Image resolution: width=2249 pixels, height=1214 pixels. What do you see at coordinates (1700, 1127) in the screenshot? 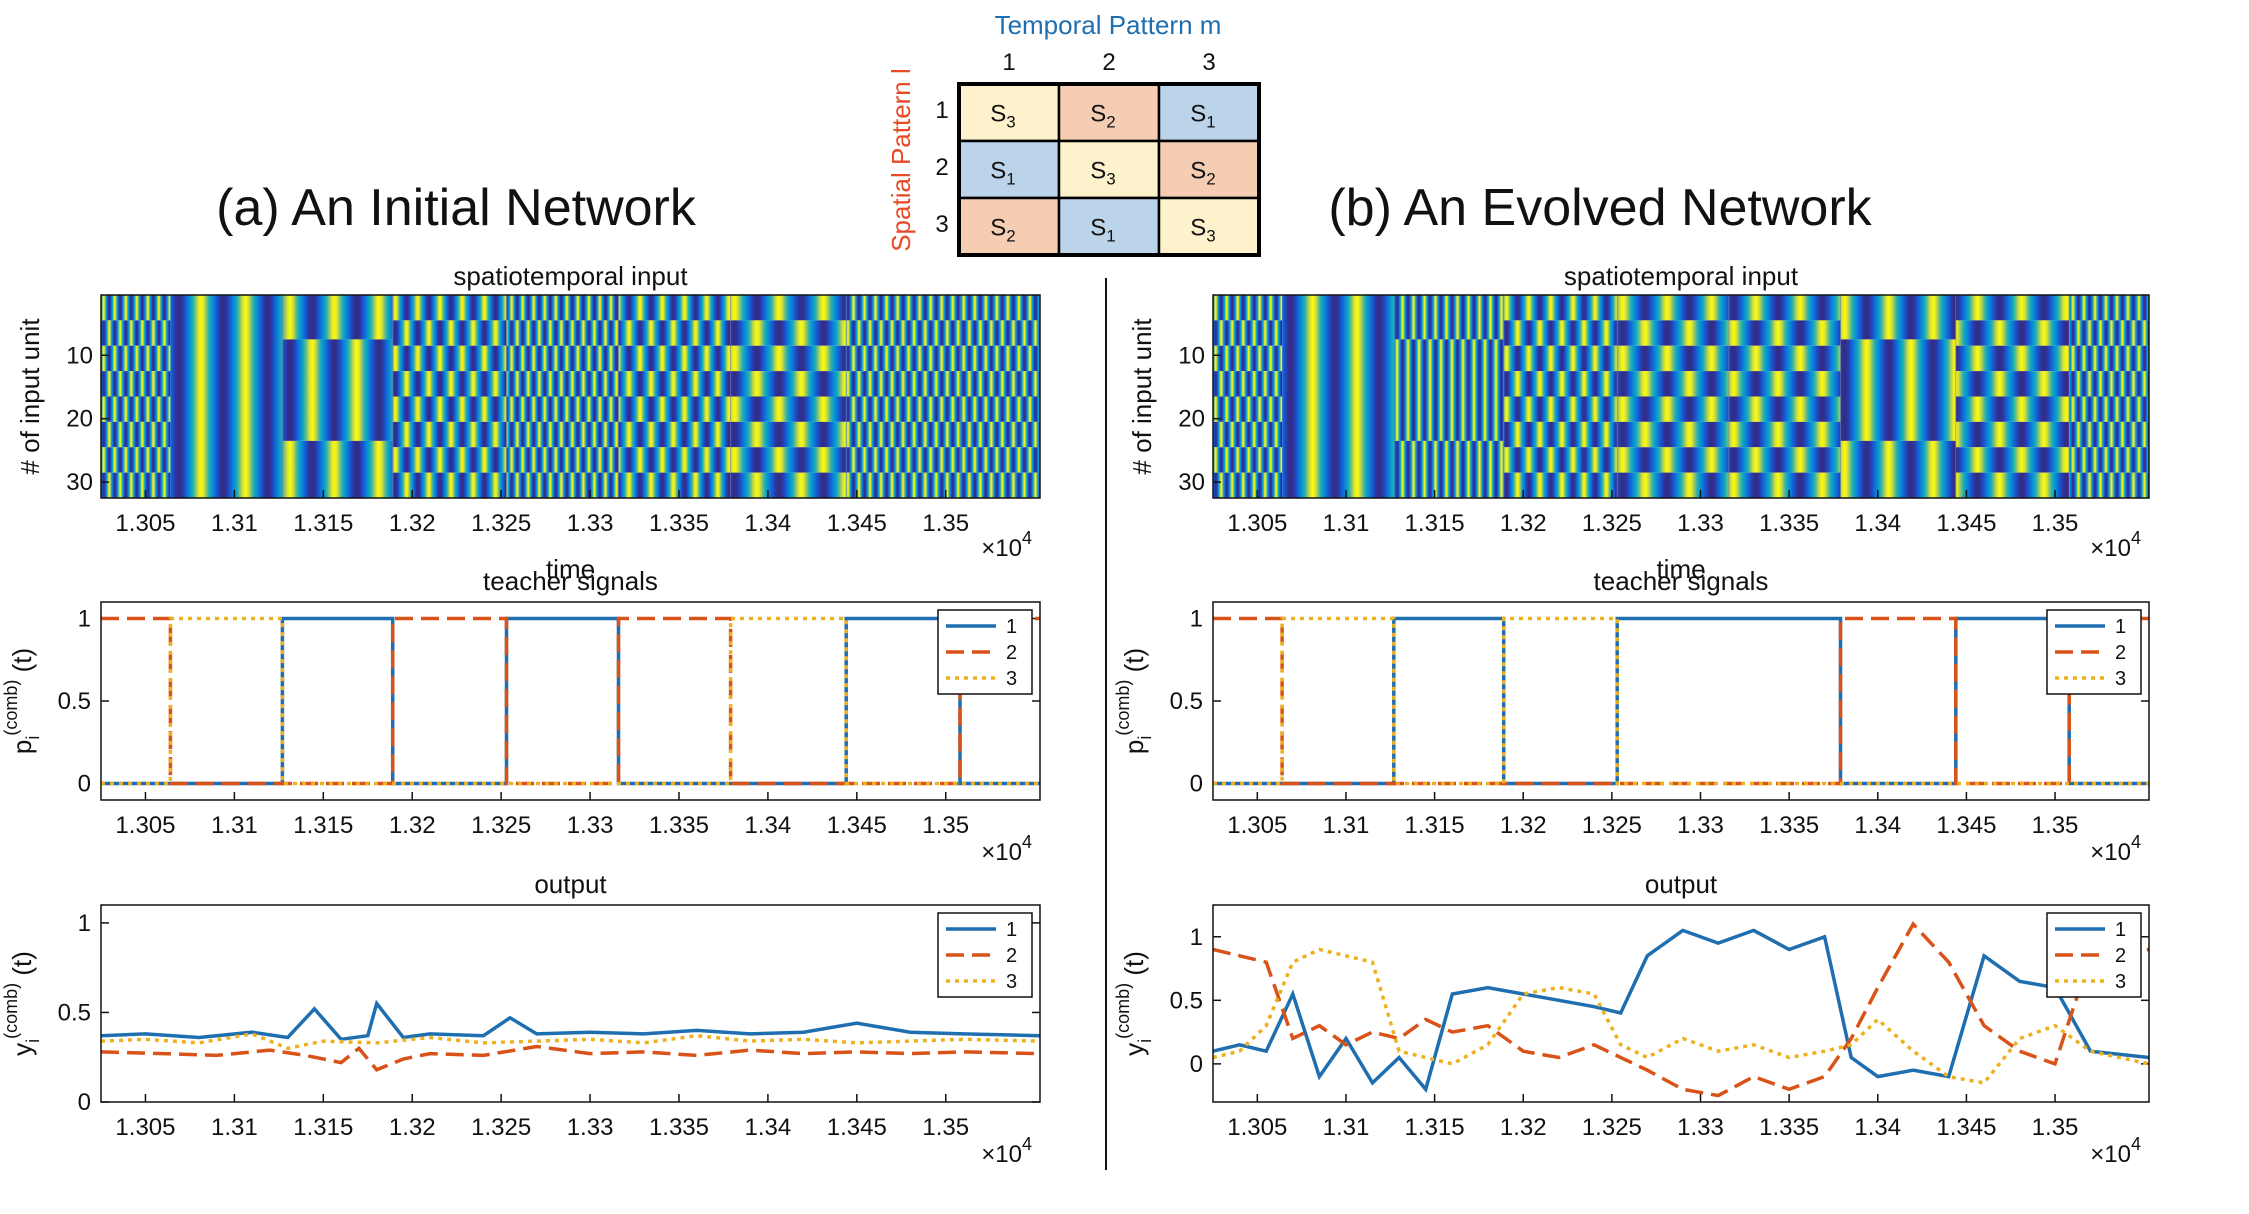
I see `x-tick-label: 1.33` at bounding box center [1700, 1127].